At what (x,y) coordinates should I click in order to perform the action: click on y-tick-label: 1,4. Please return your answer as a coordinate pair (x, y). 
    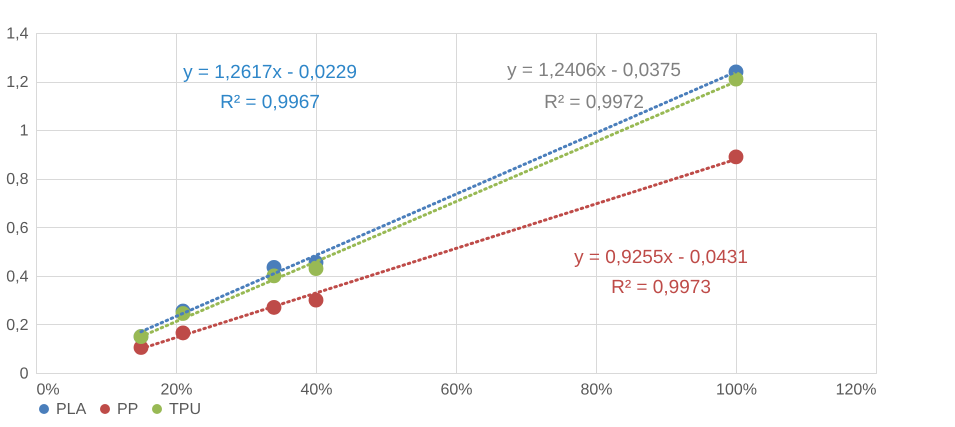
    Looking at the image, I should click on (17, 34).